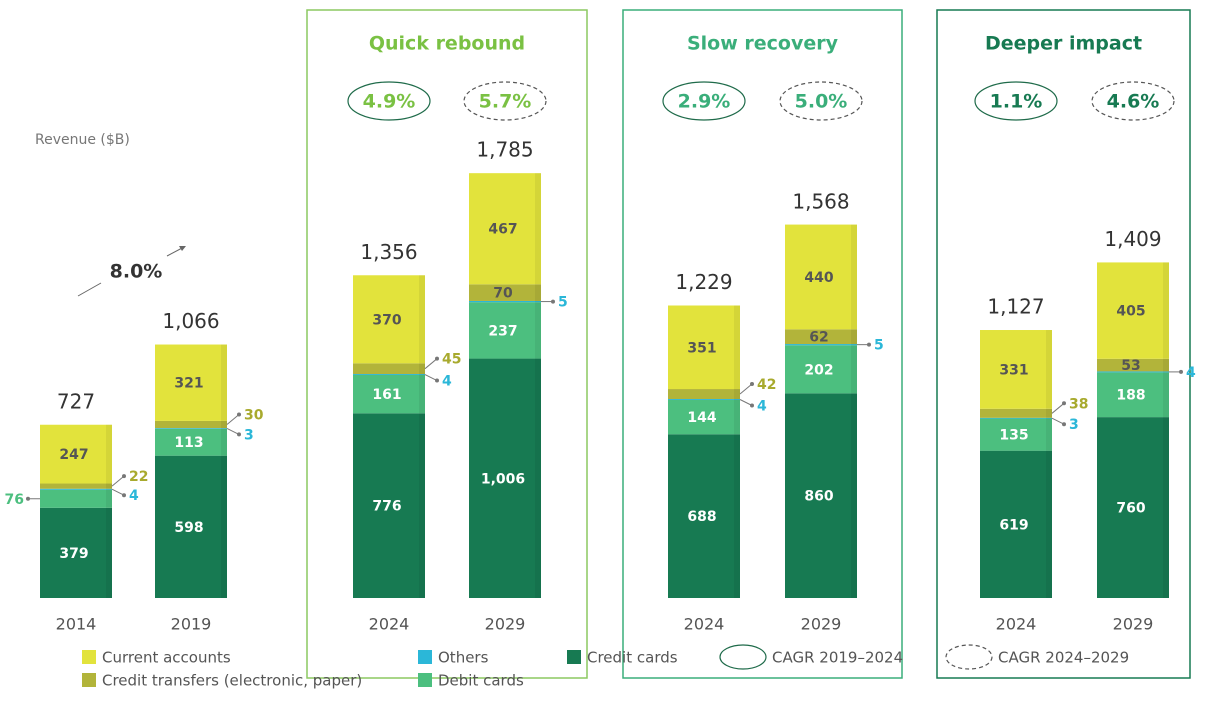  What do you see at coordinates (386, 507) in the screenshot?
I see `segment-label: 776` at bounding box center [386, 507].